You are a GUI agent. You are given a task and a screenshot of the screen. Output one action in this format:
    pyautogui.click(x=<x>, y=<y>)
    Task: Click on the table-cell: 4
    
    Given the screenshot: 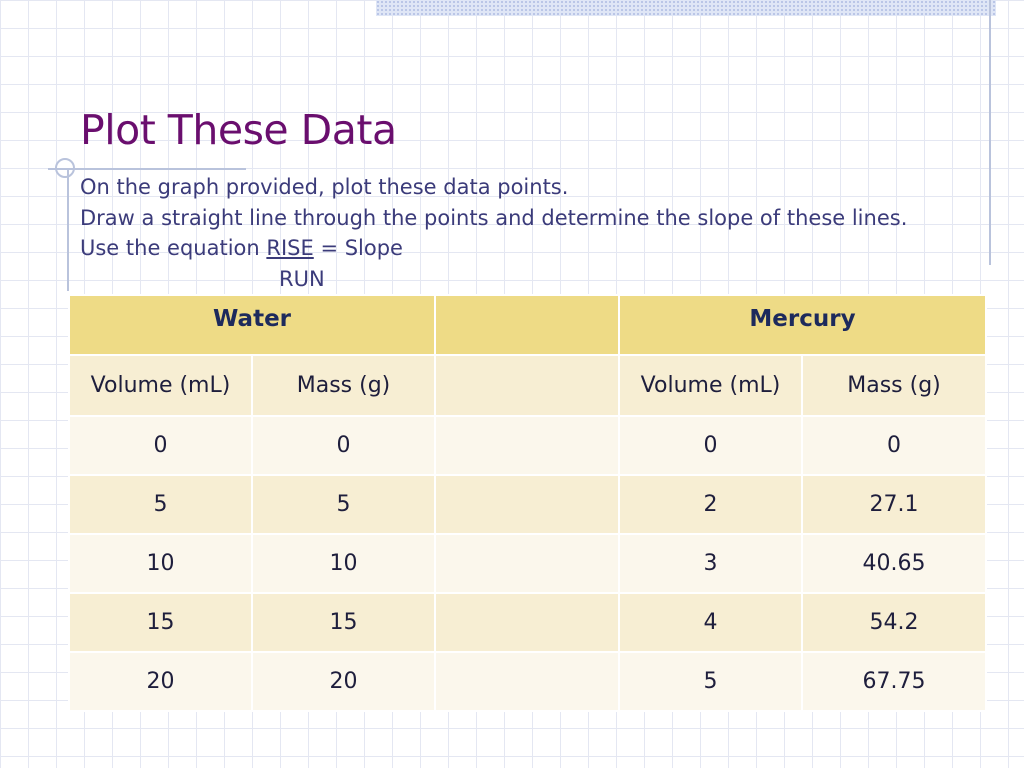 What is the action you would take?
    pyautogui.click(x=711, y=622)
    